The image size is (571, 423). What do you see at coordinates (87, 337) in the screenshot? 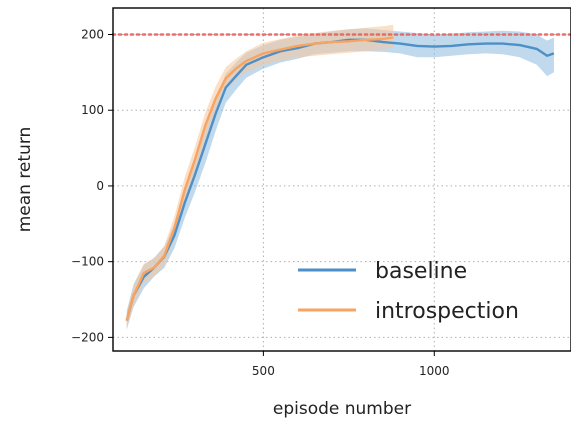
I see `y-tick-label: −200` at bounding box center [87, 337].